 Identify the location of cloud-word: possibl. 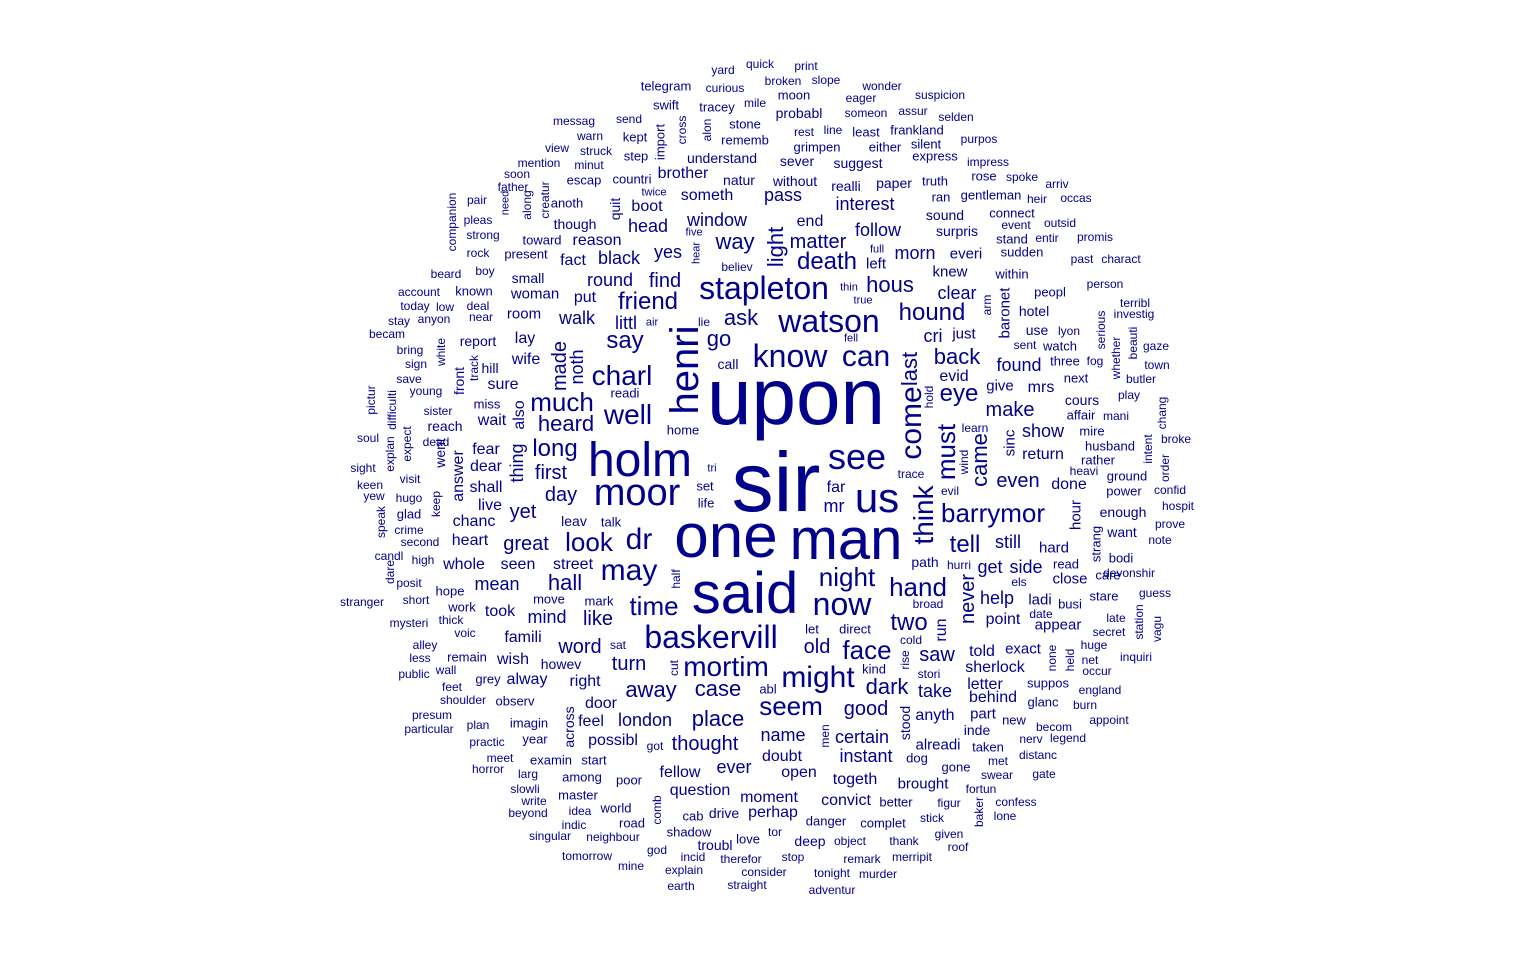
(613, 740).